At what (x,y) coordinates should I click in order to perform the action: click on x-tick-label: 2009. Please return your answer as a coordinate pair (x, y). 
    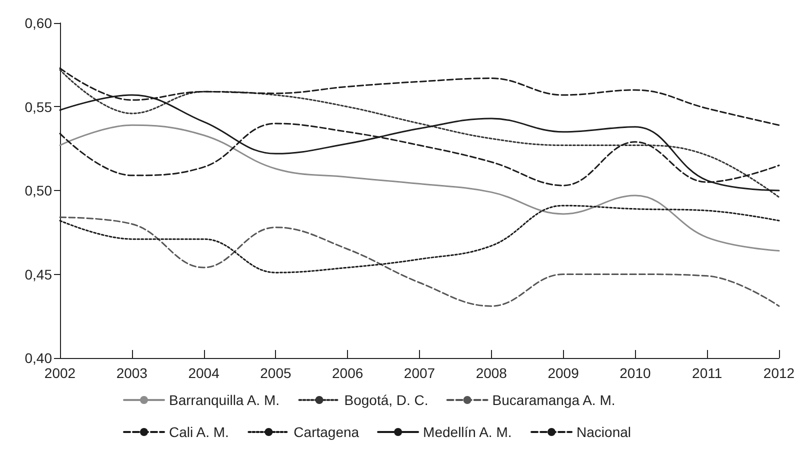
    Looking at the image, I should click on (564, 373).